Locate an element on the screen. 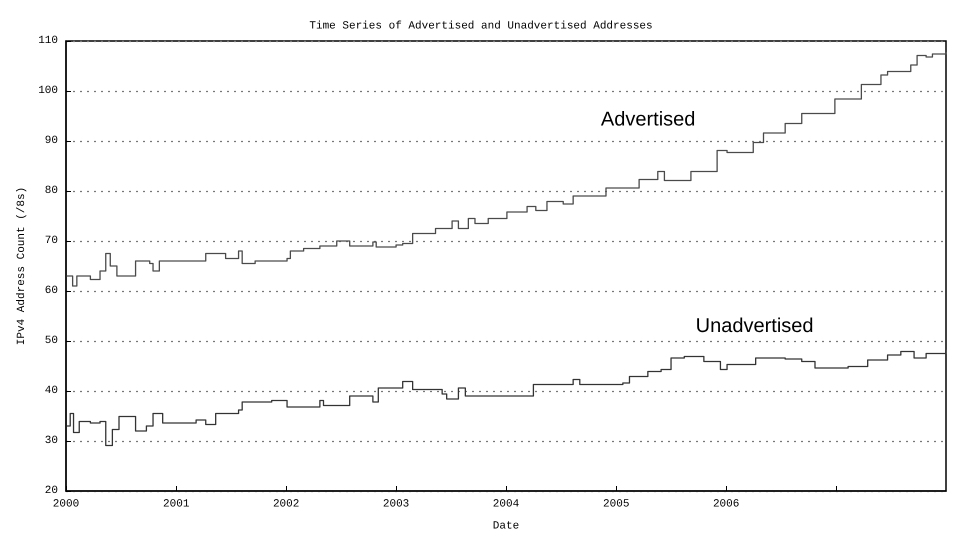 Image resolution: width=962 pixels, height=553 pixels. x-tick-label: 2004 is located at coordinates (506, 504).